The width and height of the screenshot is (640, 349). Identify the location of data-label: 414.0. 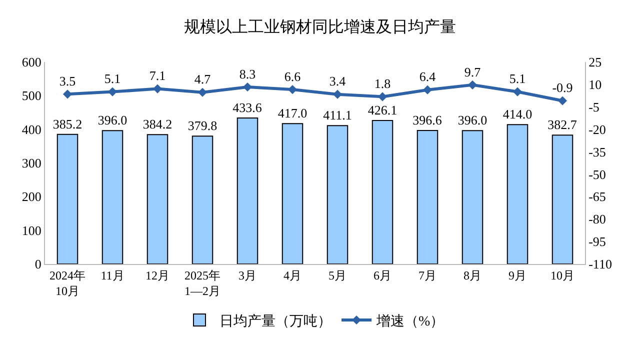
(517, 114).